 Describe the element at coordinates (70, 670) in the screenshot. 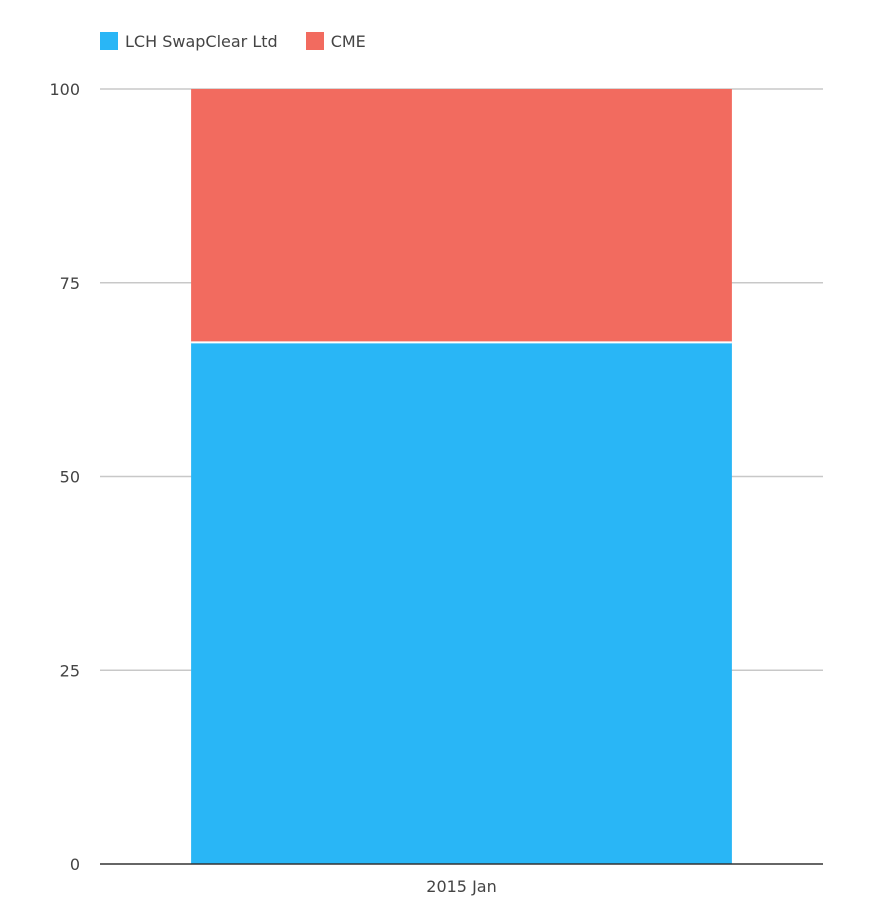

I see `y-tick-label-25: 25` at that location.